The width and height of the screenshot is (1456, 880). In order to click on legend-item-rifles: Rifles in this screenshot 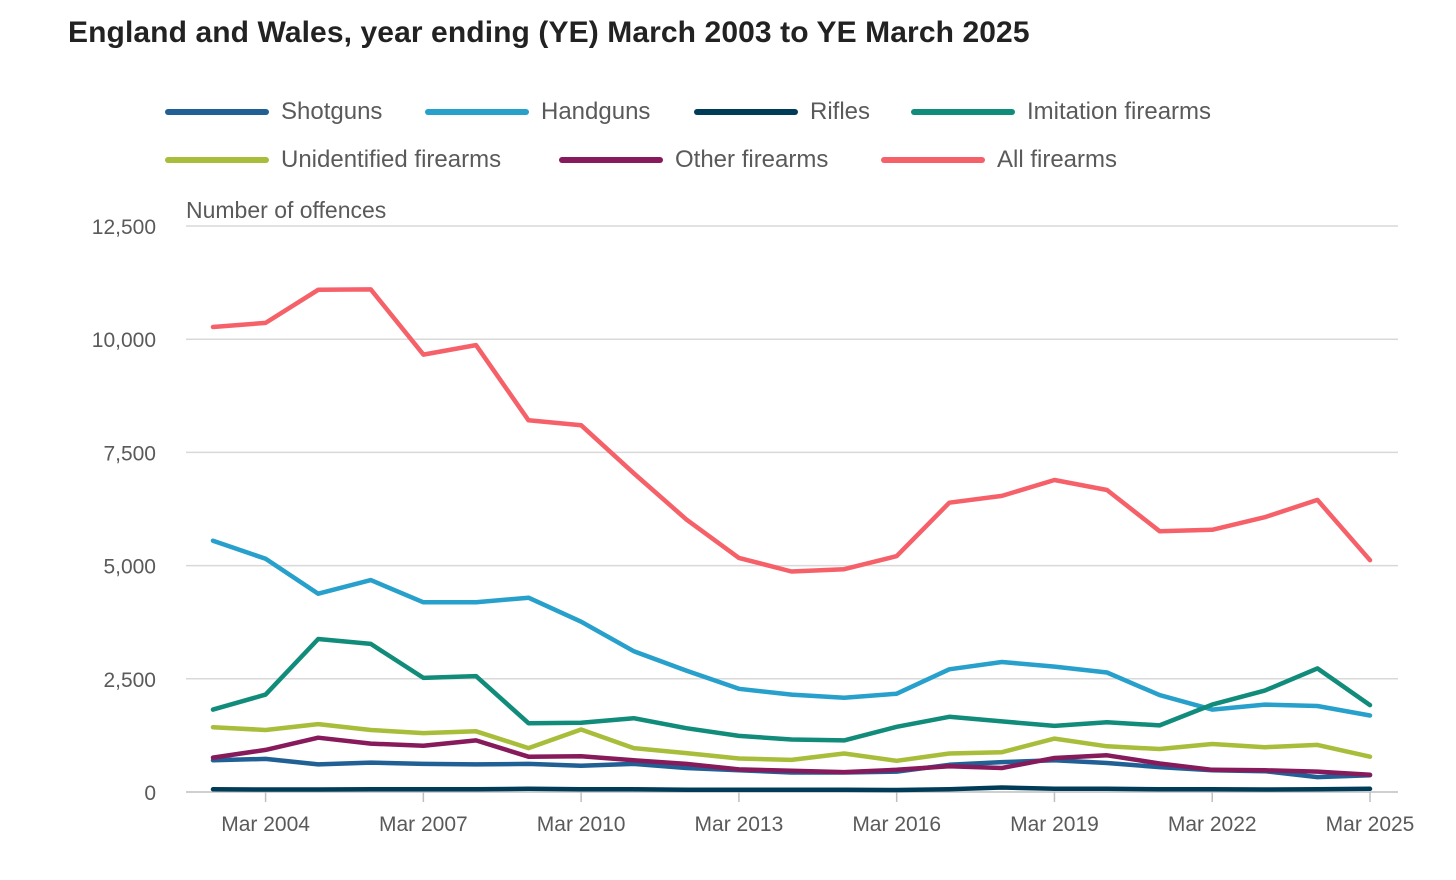, I will do `click(782, 112)`.